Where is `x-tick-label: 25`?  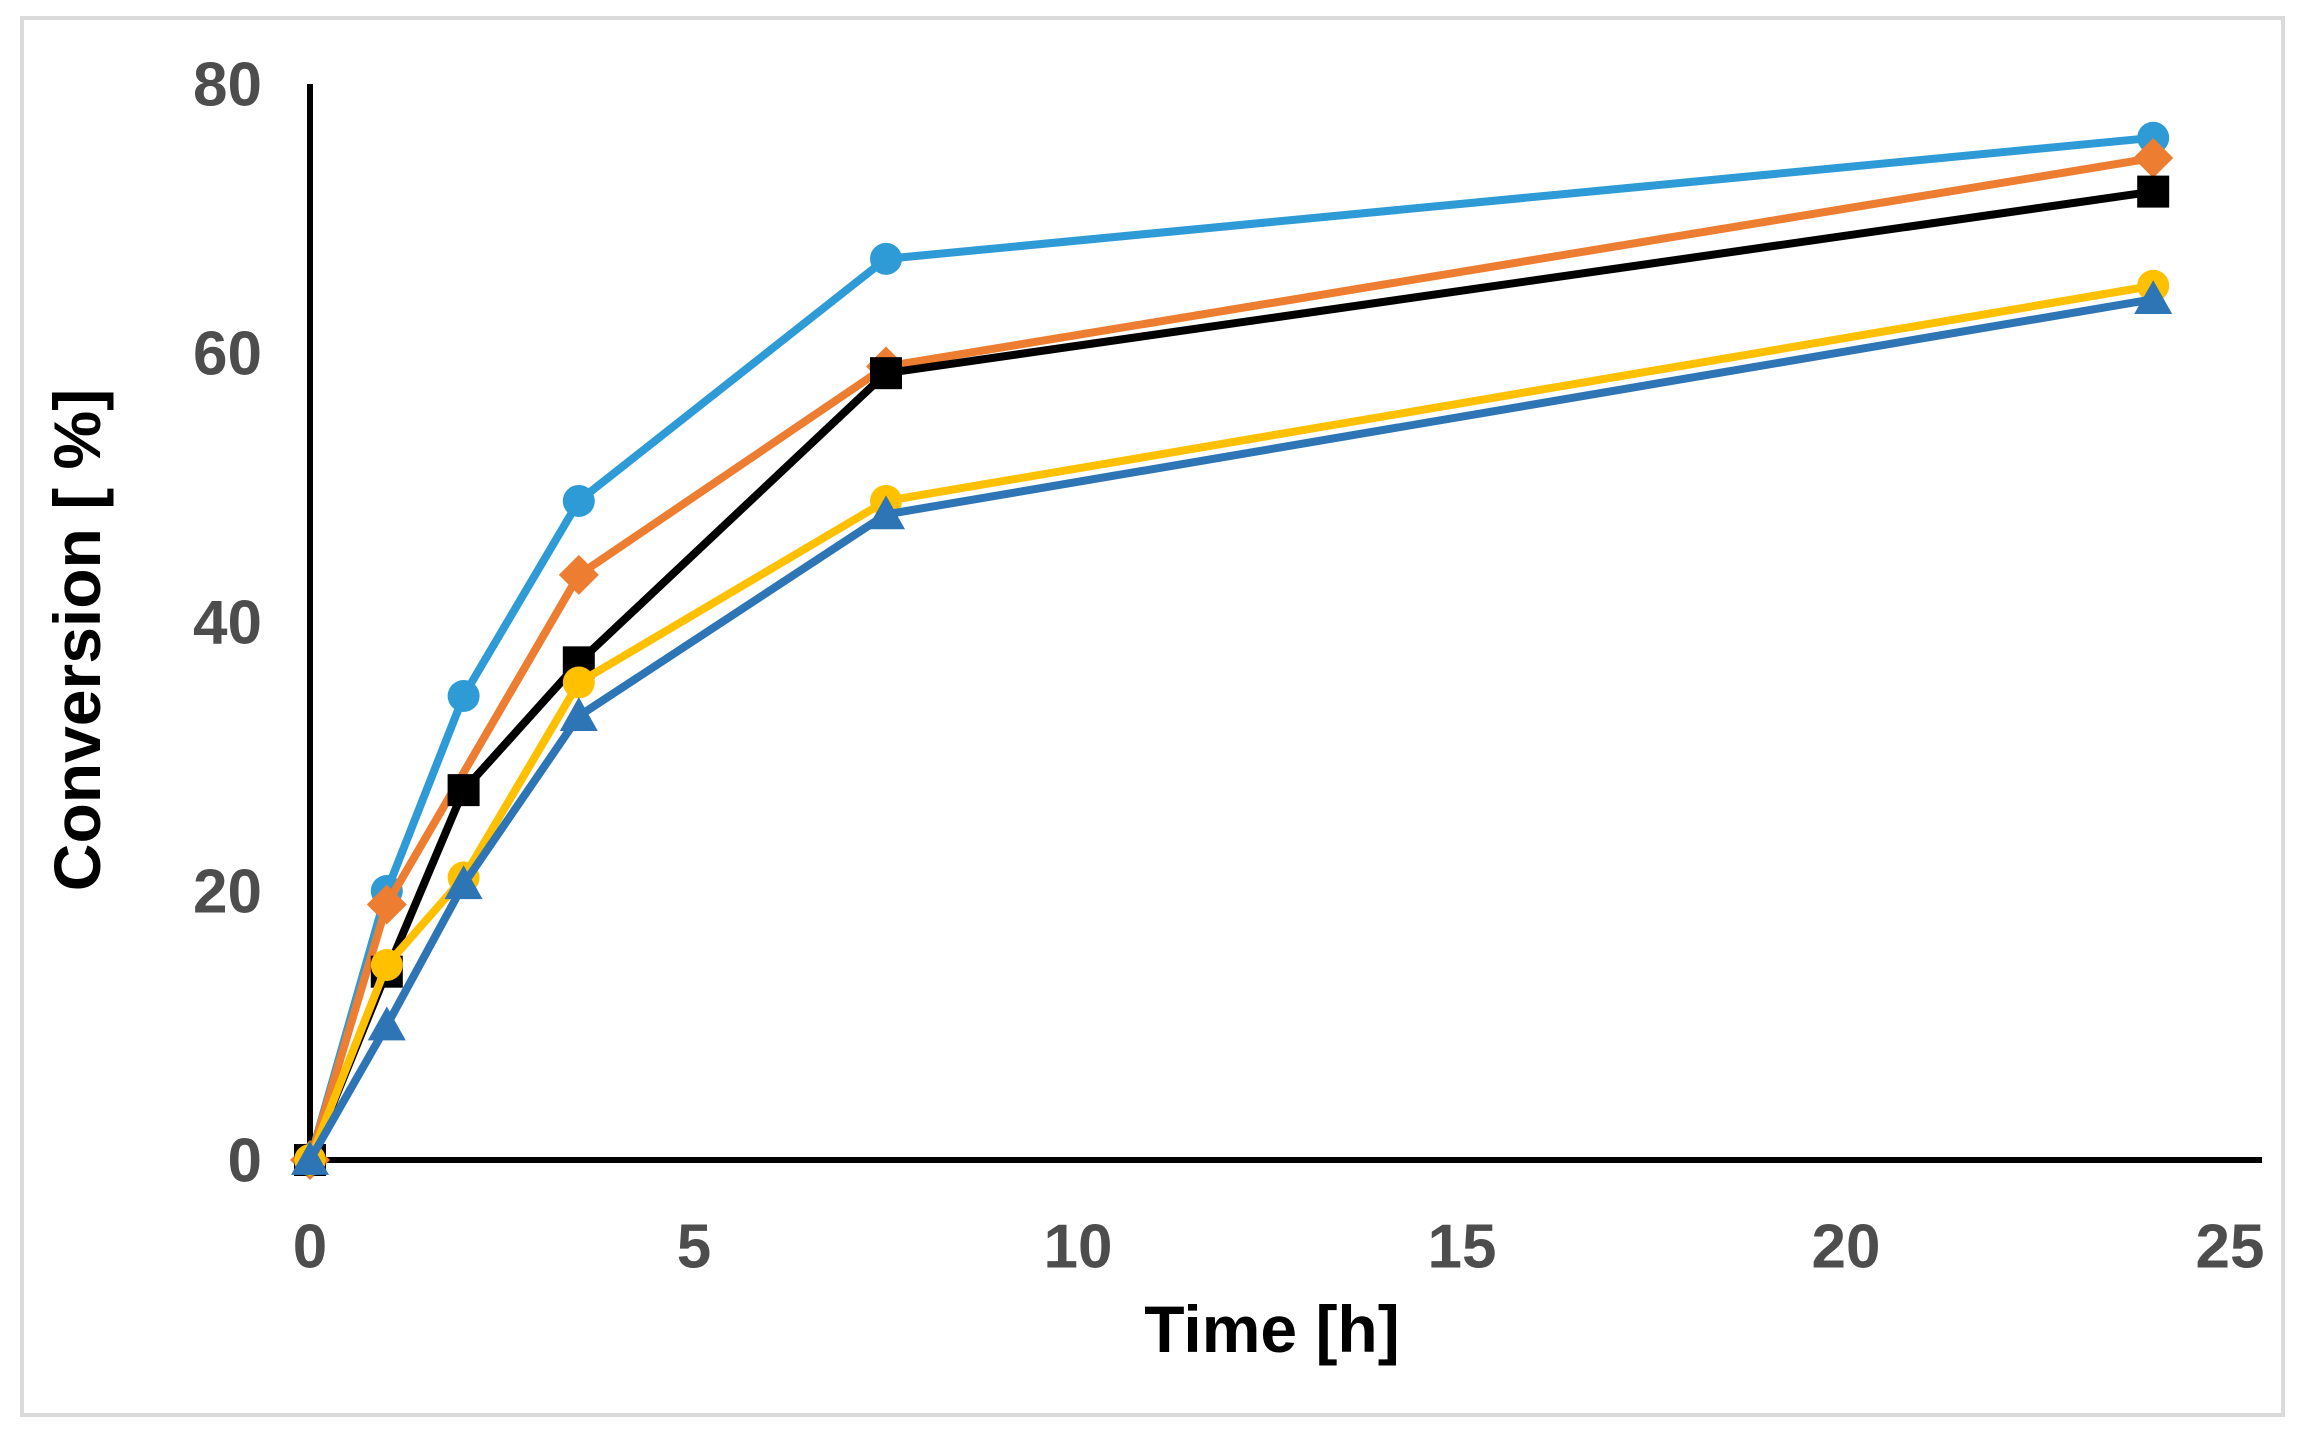 x-tick-label: 25 is located at coordinates (2230, 1247).